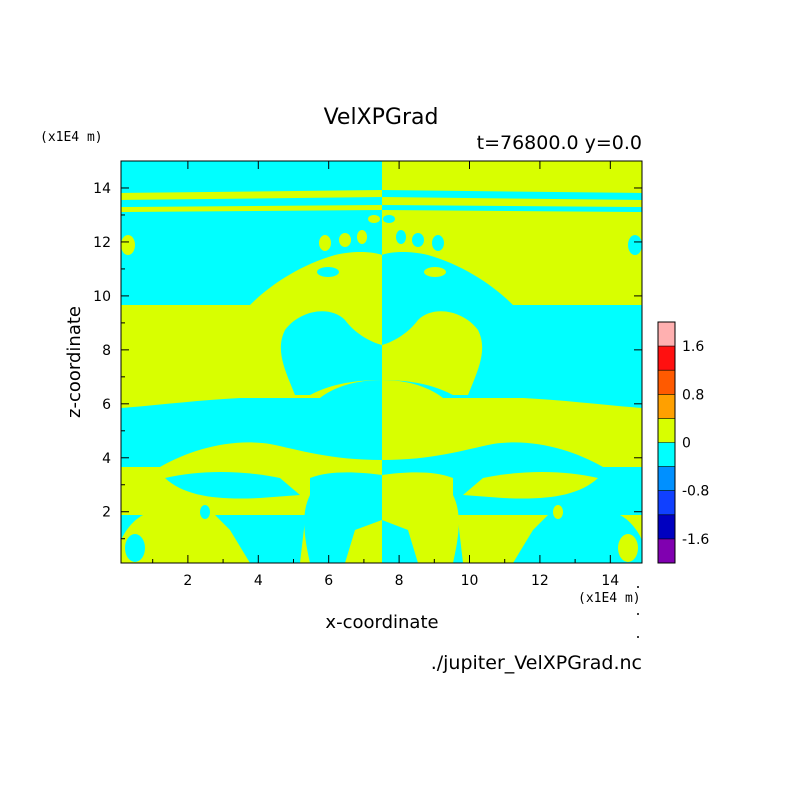 This screenshot has height=804, width=804. I want to click on x-tick-label: 6, so click(328, 581).